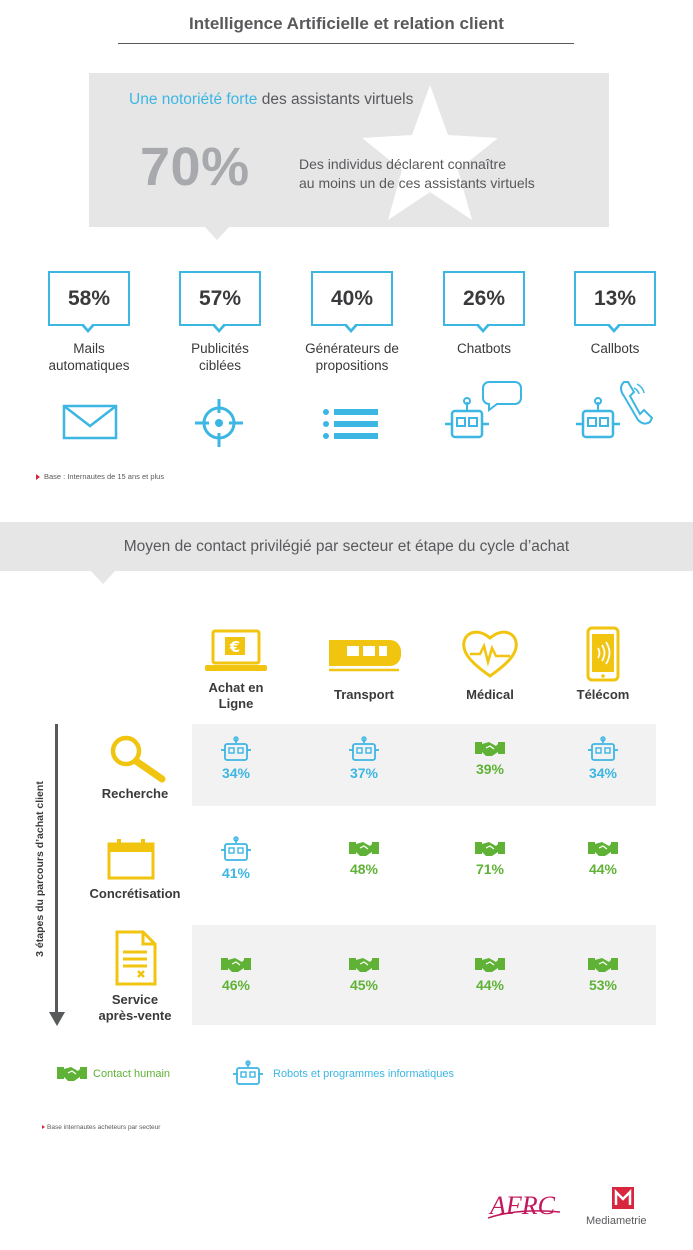 Image resolution: width=693 pixels, height=1250 pixels. I want to click on chatbot-icon, so click(483, 410).